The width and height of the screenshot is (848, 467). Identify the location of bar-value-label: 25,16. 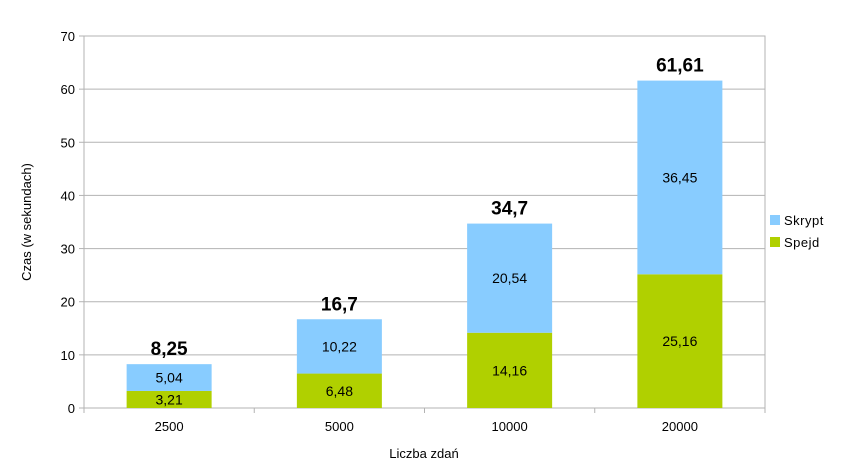
(679, 341).